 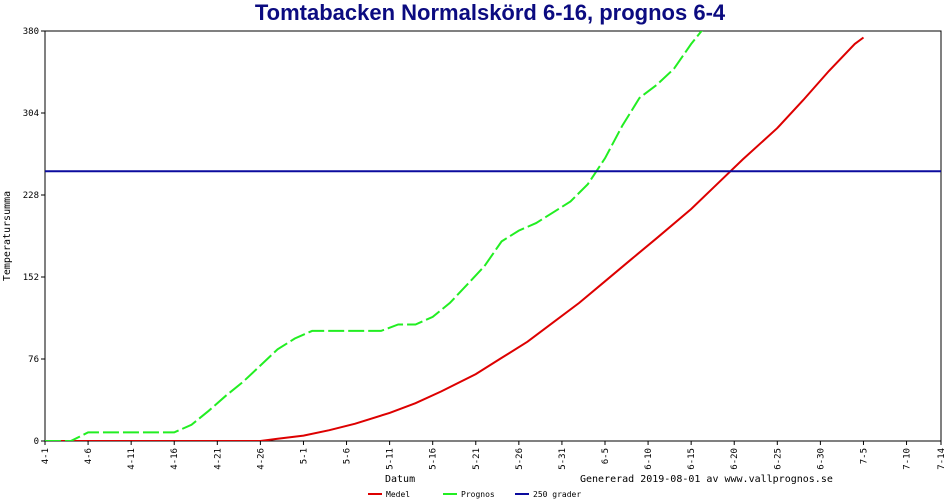 What do you see at coordinates (31, 114) in the screenshot?
I see `y-tick-label: 304` at bounding box center [31, 114].